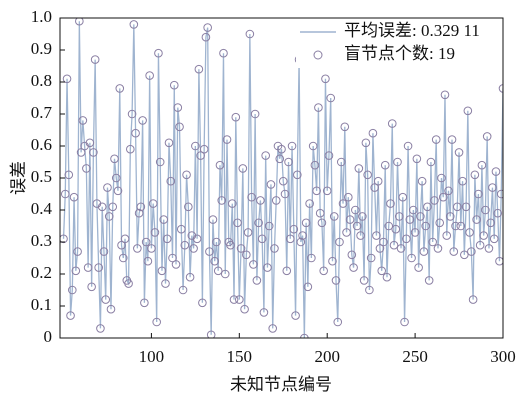 Image resolution: width=517 pixels, height=403 pixels. What do you see at coordinates (399, 53) in the screenshot?
I see `legend-label: 盲节点个数: 19` at bounding box center [399, 53].